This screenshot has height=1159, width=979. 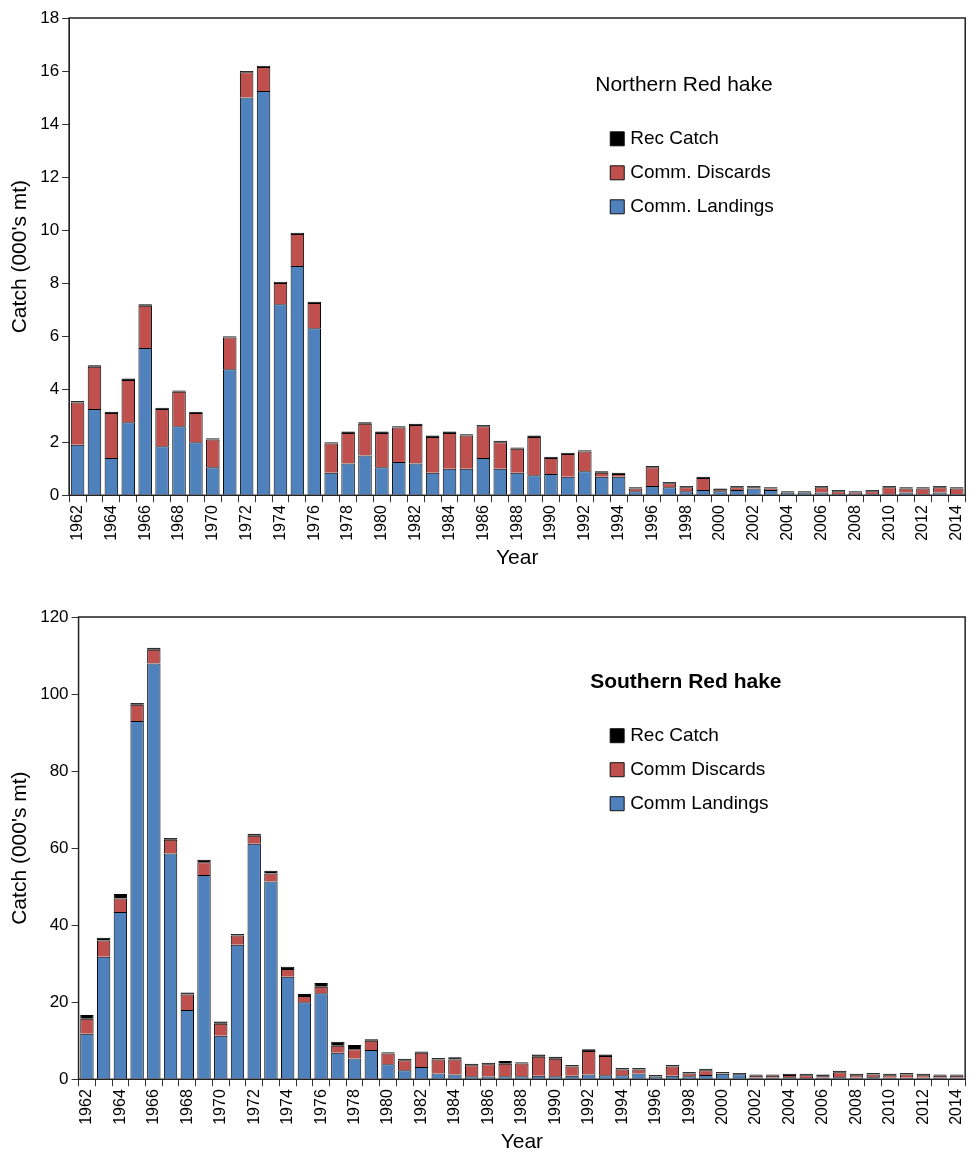 What do you see at coordinates (54, 693) in the screenshot?
I see `y-tick-label: 100` at bounding box center [54, 693].